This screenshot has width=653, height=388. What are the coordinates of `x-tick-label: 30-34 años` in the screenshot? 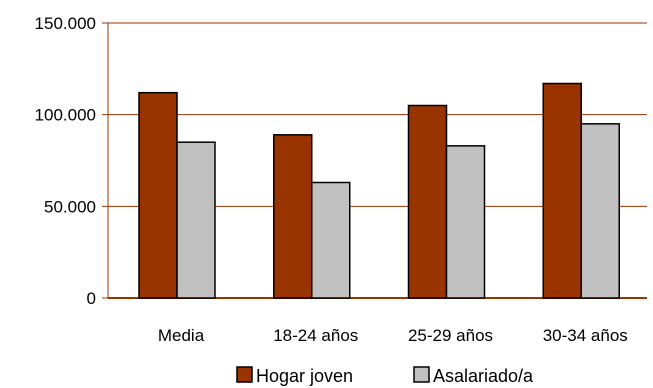 It's located at (585, 335).